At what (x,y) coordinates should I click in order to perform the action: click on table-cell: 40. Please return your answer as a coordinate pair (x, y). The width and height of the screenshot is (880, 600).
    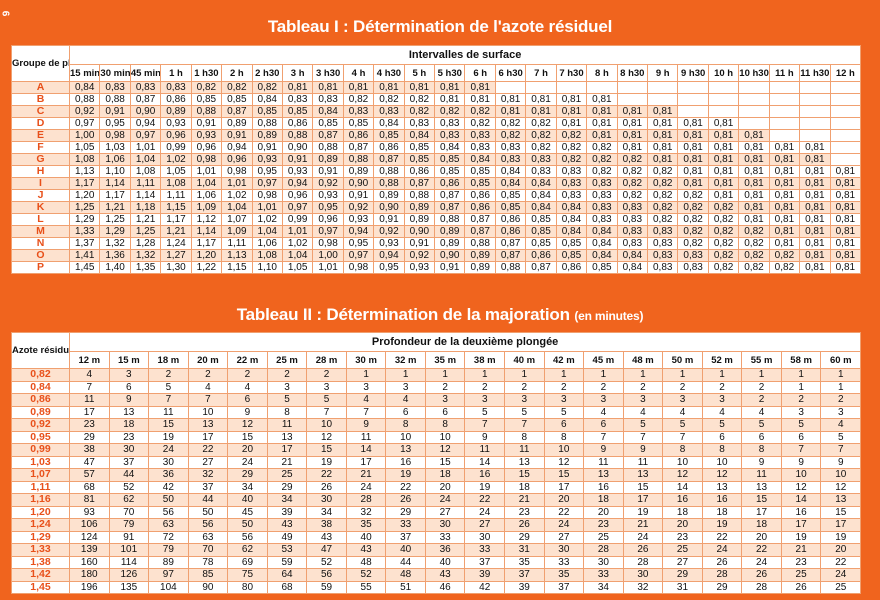
    Looking at the image, I should click on (445, 562).